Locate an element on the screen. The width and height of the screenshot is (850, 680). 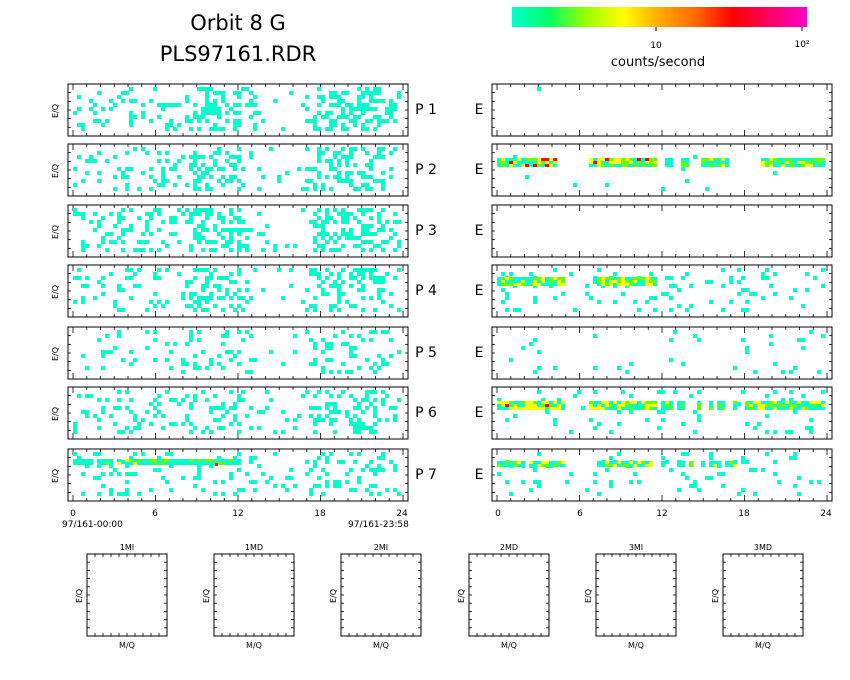
mass-panel-title: 2MD is located at coordinates (509, 547).